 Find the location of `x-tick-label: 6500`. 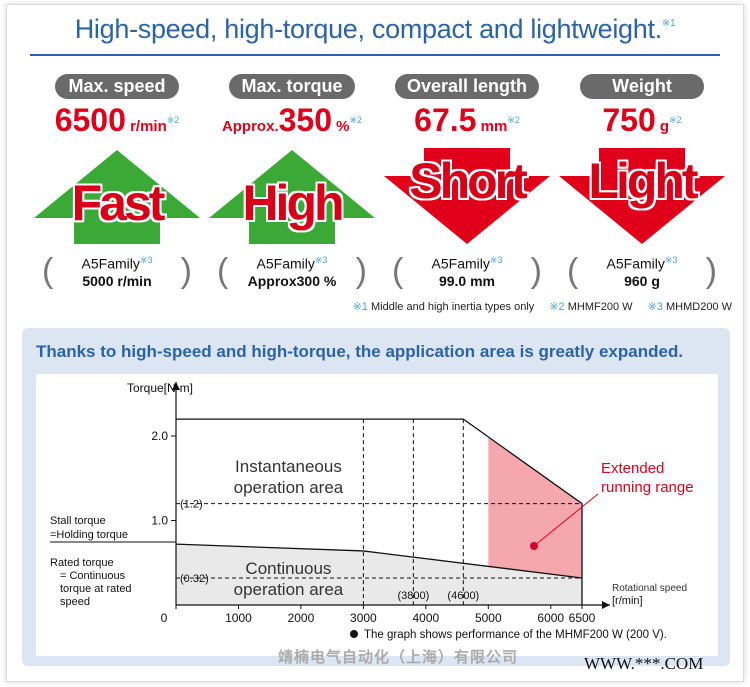

x-tick-label: 6500 is located at coordinates (582, 618).